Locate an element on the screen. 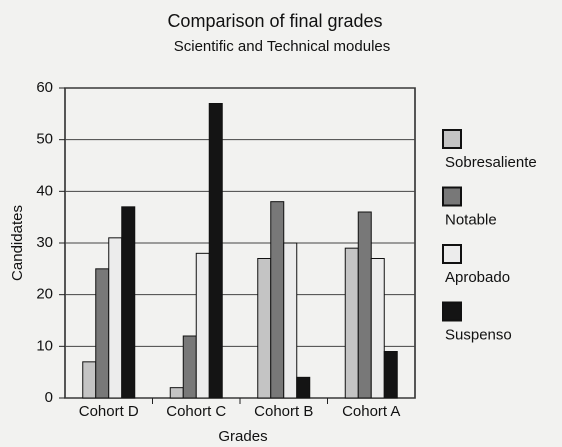  chart-title: Comparison of final grades is located at coordinates (274, 21).